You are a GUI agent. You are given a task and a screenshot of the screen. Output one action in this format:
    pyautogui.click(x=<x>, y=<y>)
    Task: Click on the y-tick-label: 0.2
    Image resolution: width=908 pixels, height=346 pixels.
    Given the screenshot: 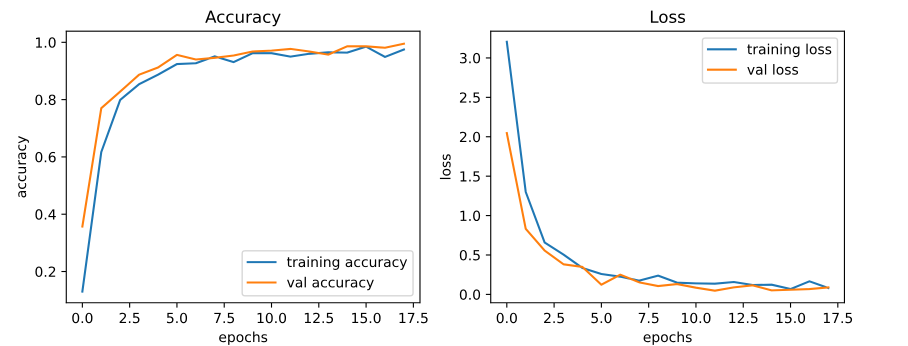 What is the action you would take?
    pyautogui.click(x=45, y=271)
    